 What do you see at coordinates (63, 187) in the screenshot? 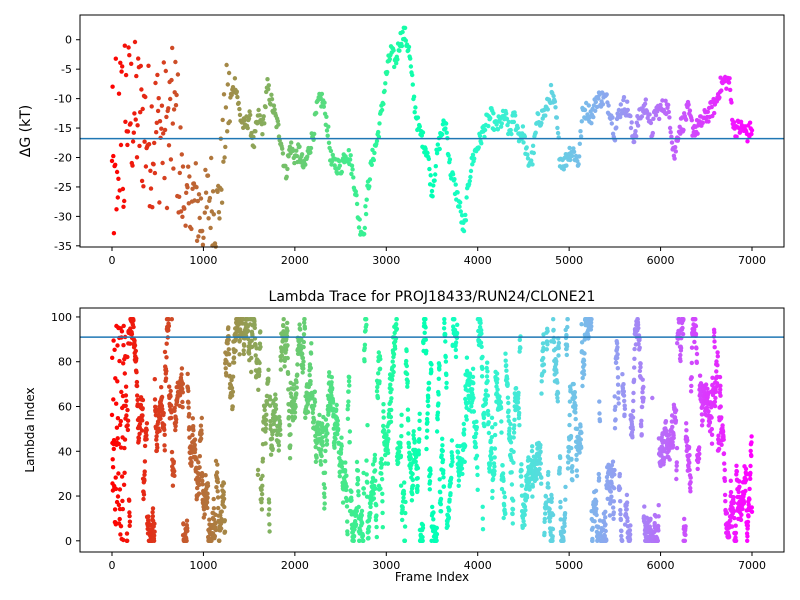
I see `y-tick-label: -25` at bounding box center [63, 187].